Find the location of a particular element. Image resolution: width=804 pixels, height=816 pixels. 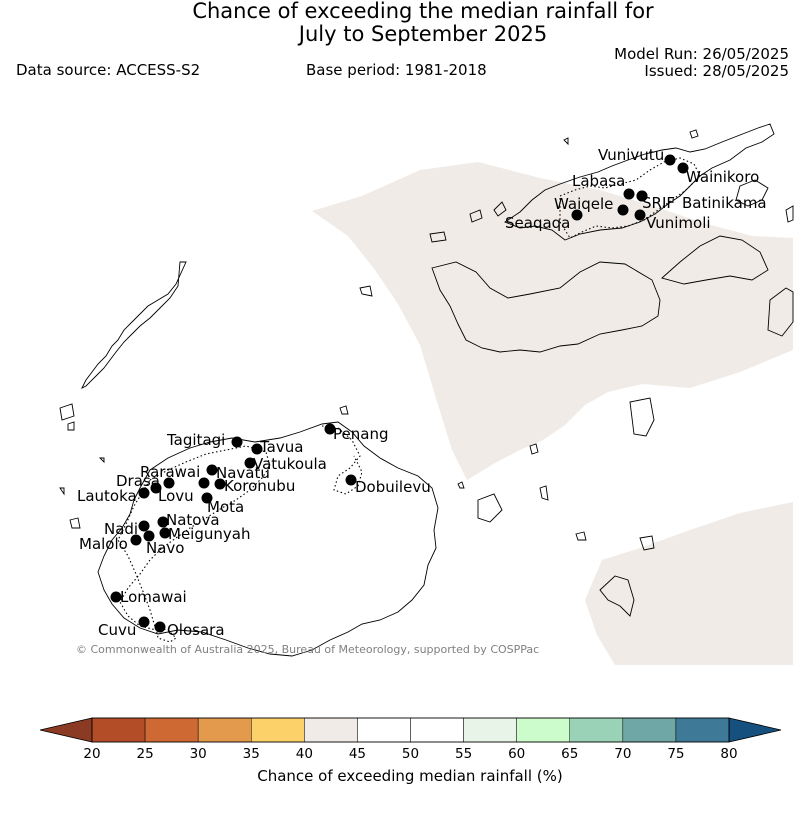

mamanuca-islet-3-outline is located at coordinates (101, 460).